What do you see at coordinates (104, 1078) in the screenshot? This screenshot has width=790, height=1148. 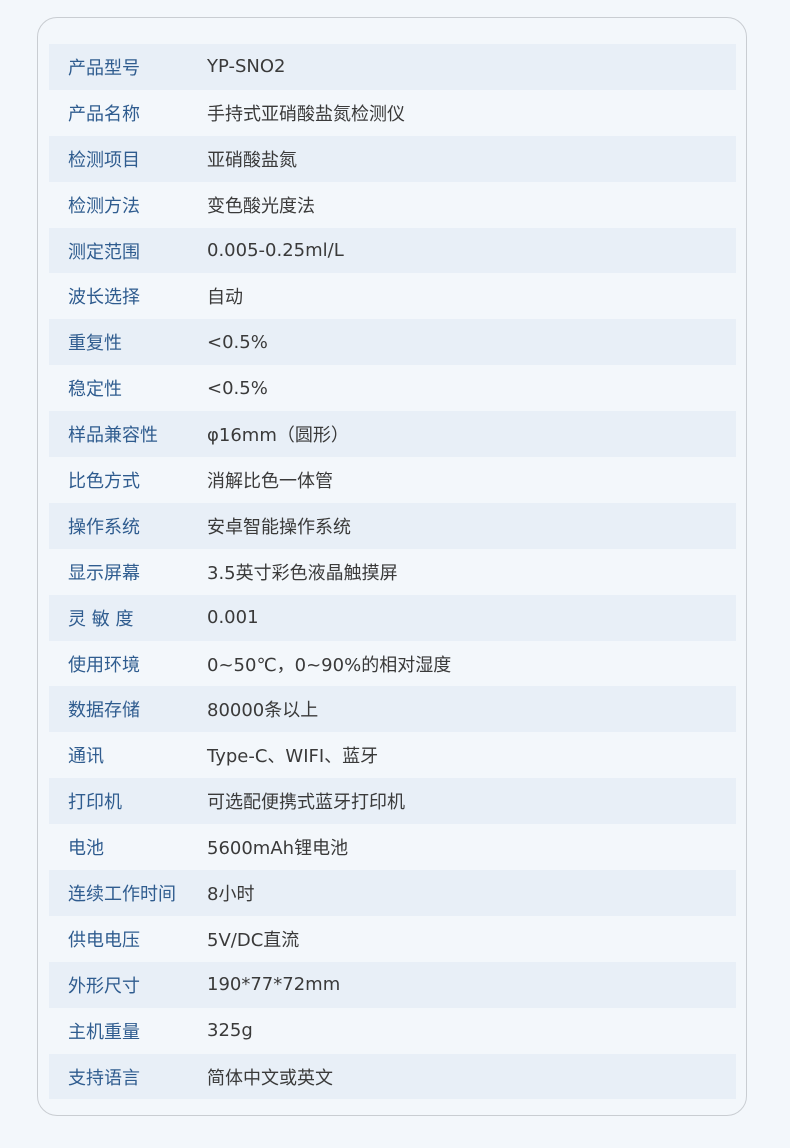 I see `spec-label: 支持语言` at bounding box center [104, 1078].